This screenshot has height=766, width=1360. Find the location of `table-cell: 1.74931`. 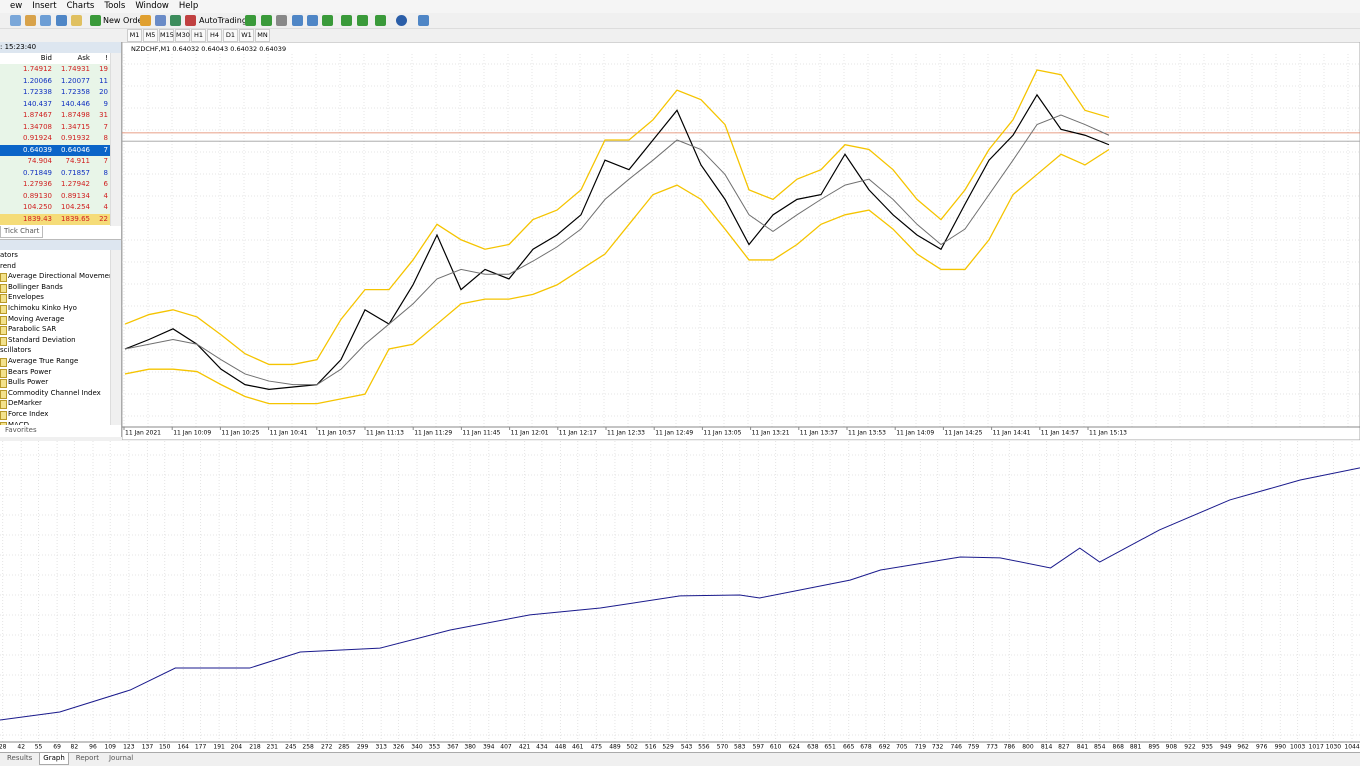

table-cell: 1.74931 is located at coordinates (75, 69).